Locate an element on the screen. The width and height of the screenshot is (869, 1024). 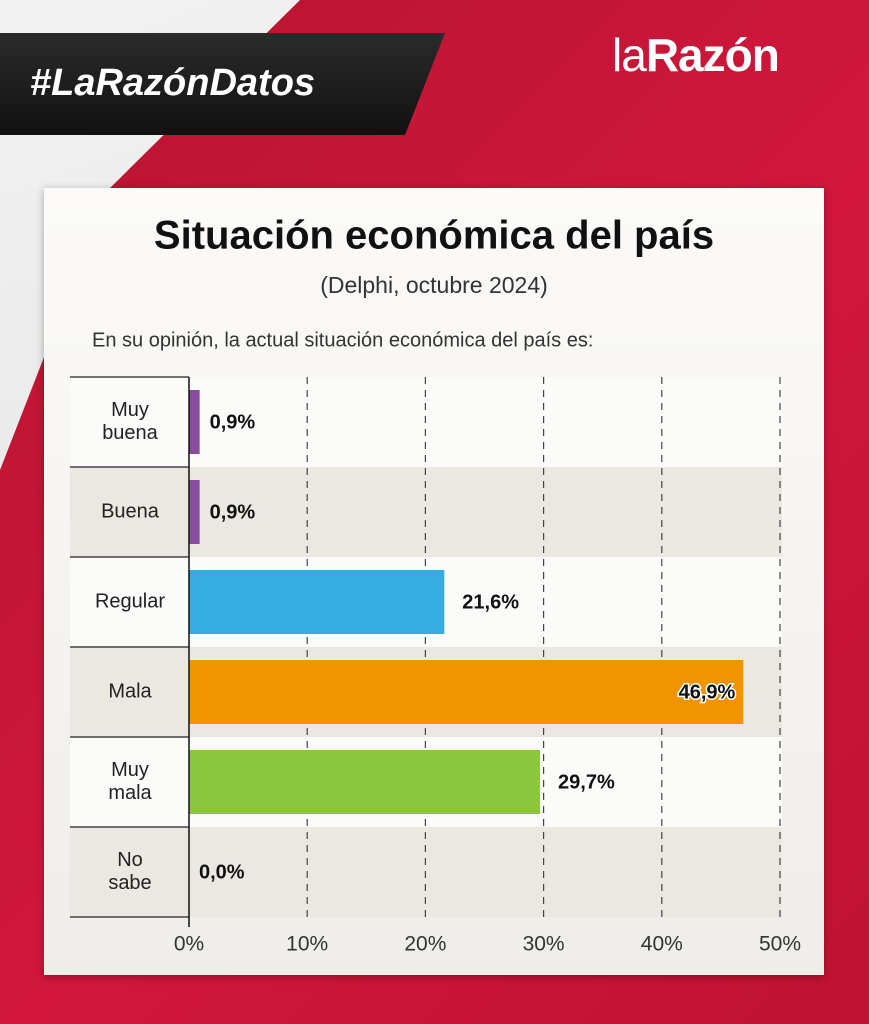
value-label: 46,9% is located at coordinates (707, 692).